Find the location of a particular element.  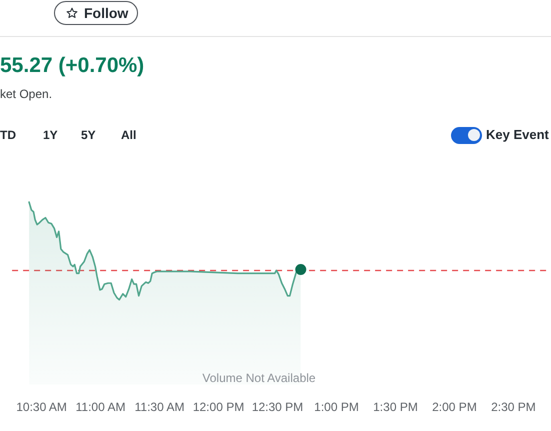

chart-subtitle: ket Open. is located at coordinates (26, 94).